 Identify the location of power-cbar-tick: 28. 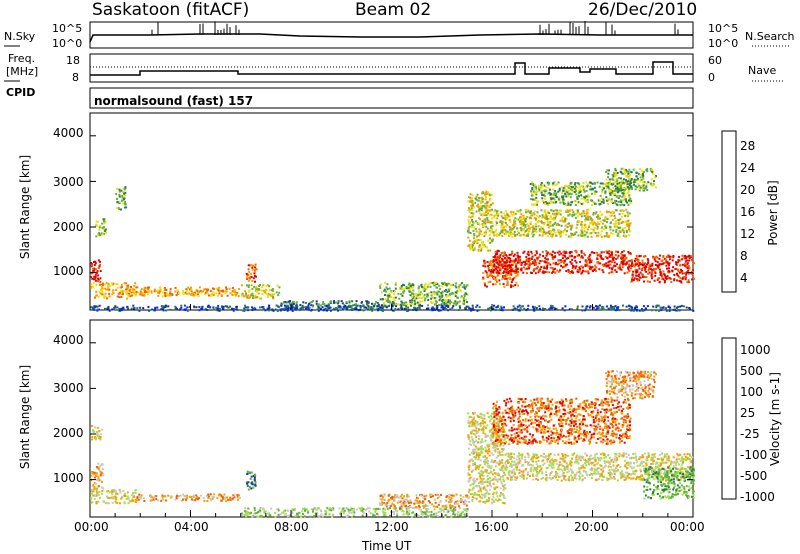
(748, 146).